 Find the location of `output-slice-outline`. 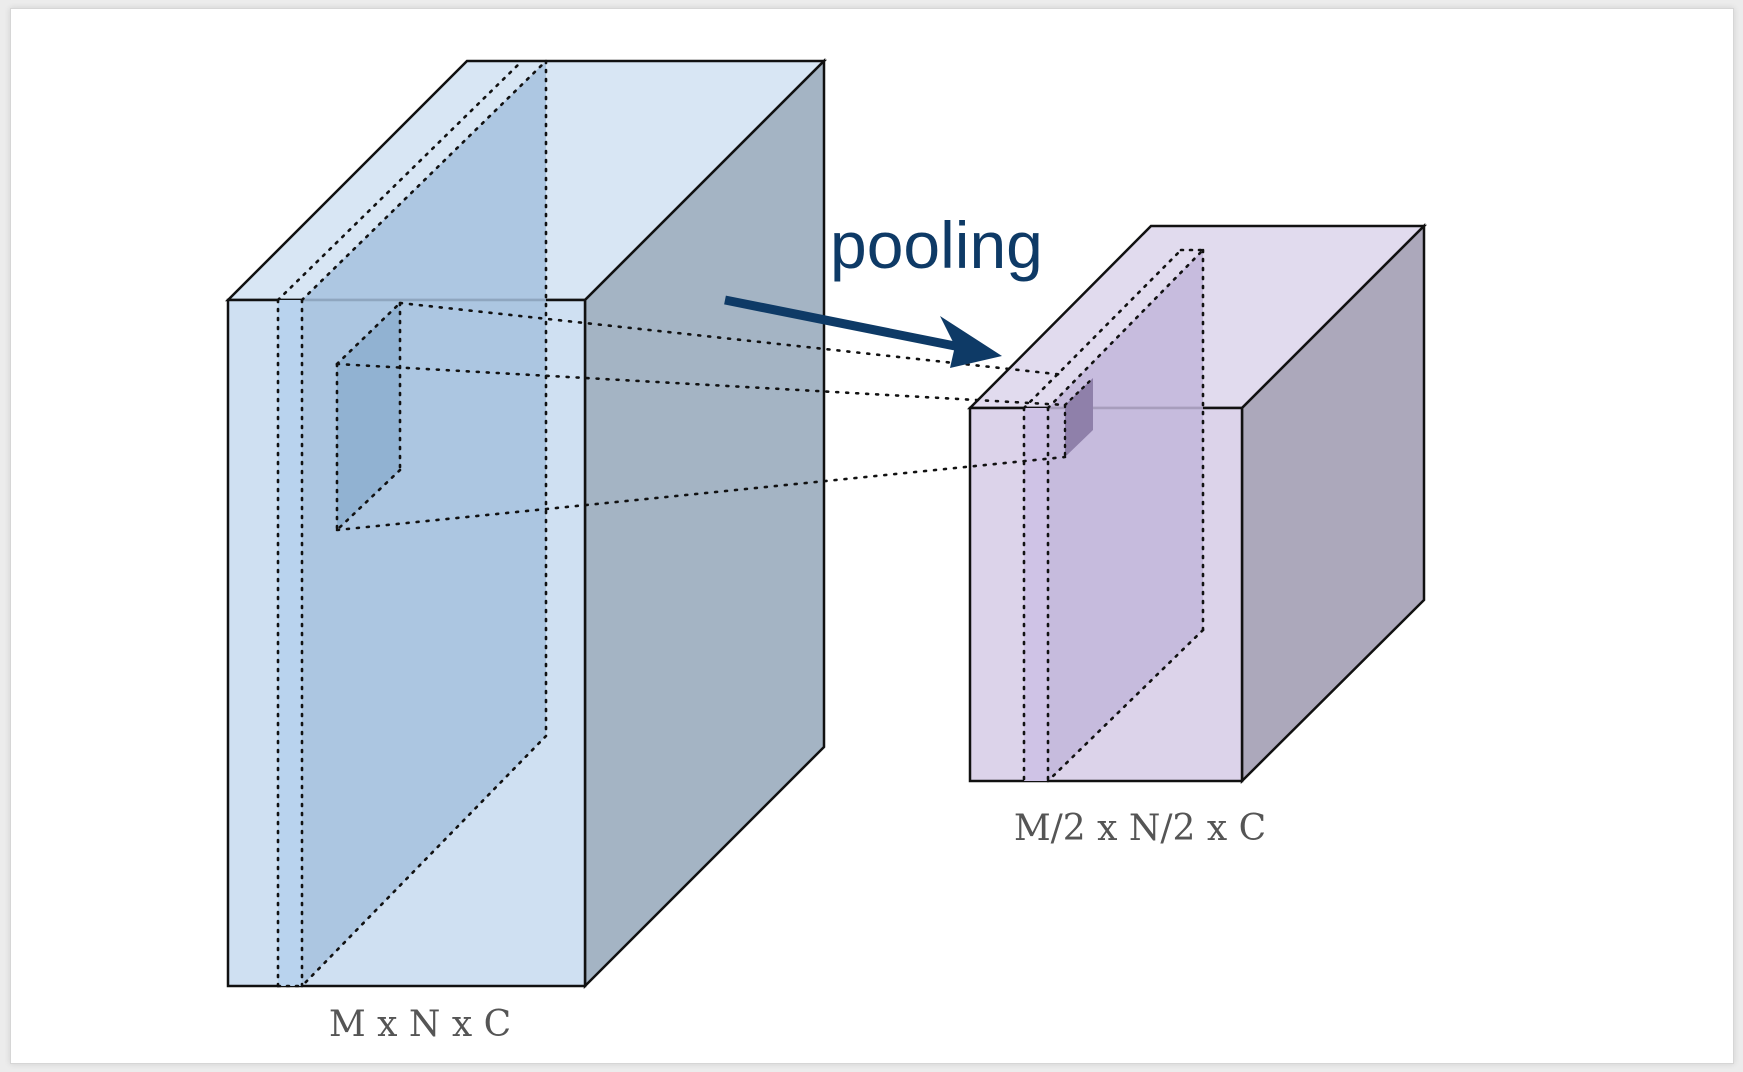

output-slice-outline is located at coordinates (1113, 515).